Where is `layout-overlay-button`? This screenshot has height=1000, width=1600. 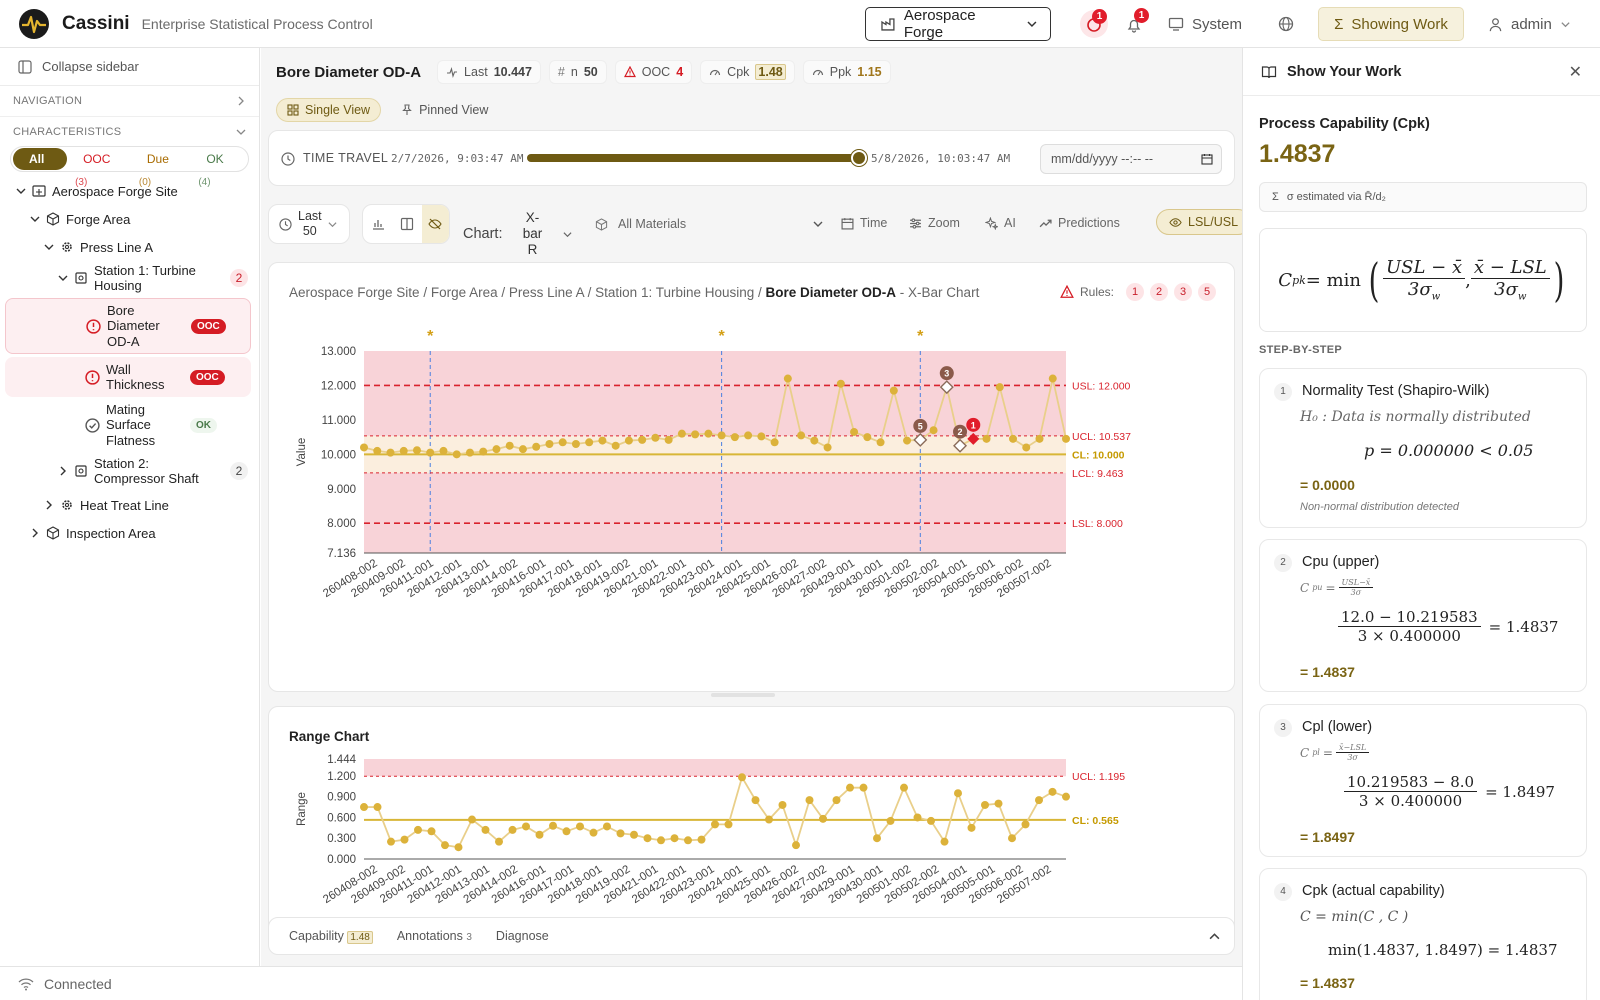
layout-overlay-button is located at coordinates (435, 224).